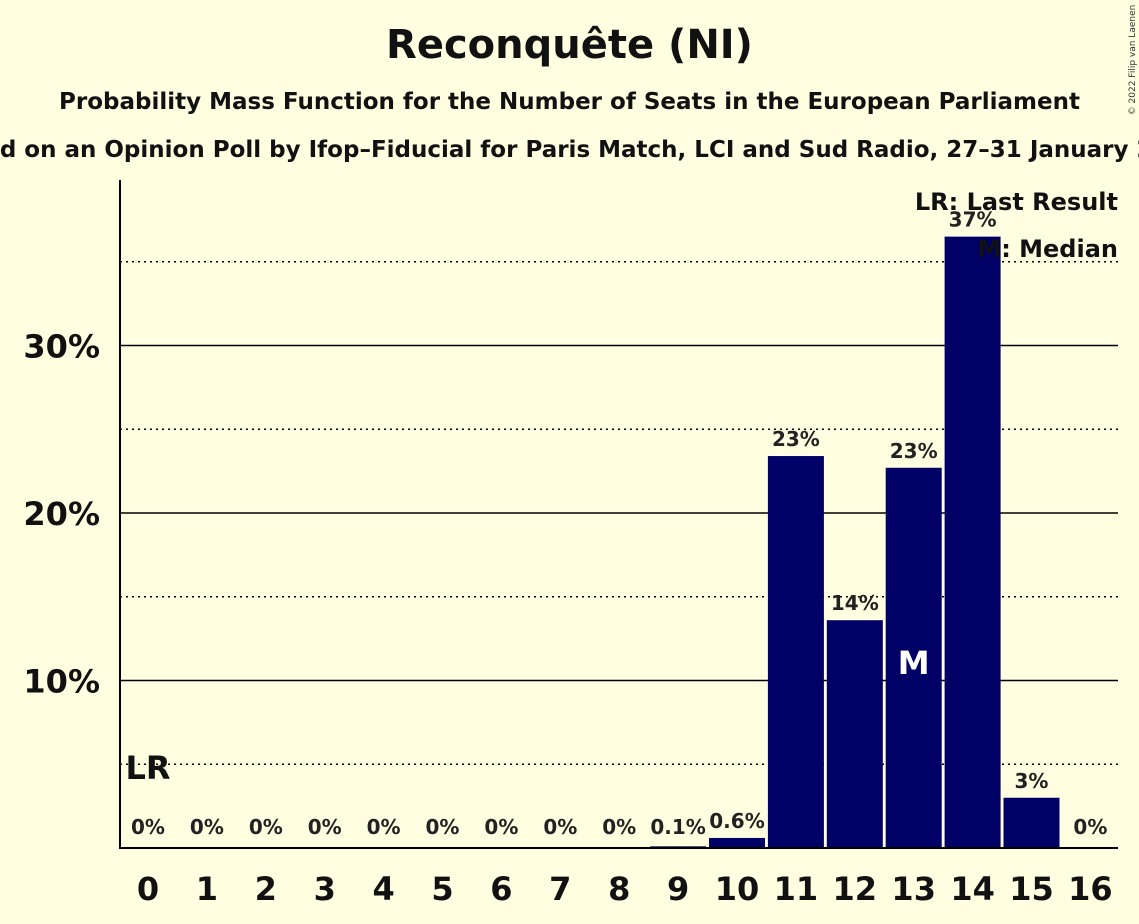  I want to click on x-tick-label: 7, so click(560, 889).